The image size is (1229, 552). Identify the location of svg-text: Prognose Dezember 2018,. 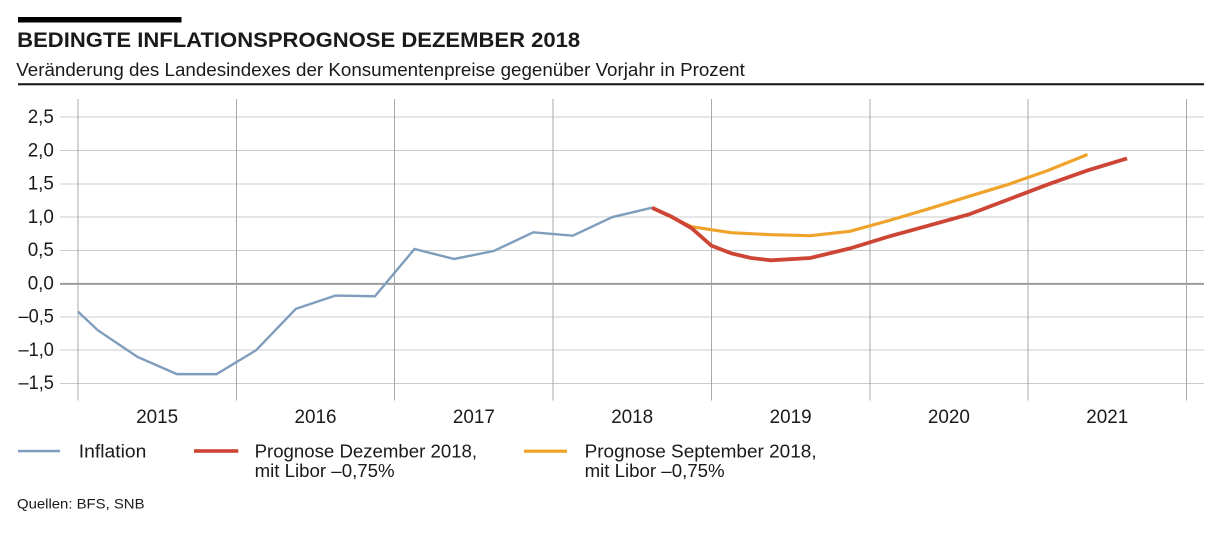
(366, 451).